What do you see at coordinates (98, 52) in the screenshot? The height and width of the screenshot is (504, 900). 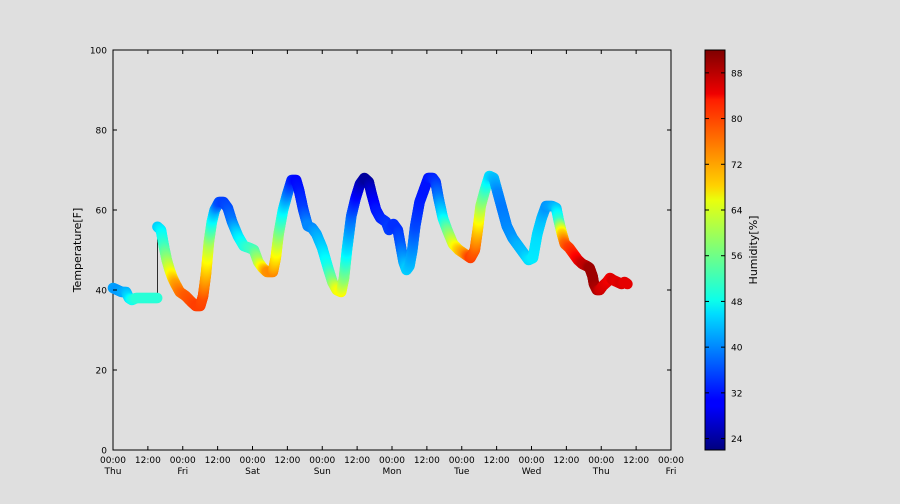 I see `y-tick-label: 100` at bounding box center [98, 52].